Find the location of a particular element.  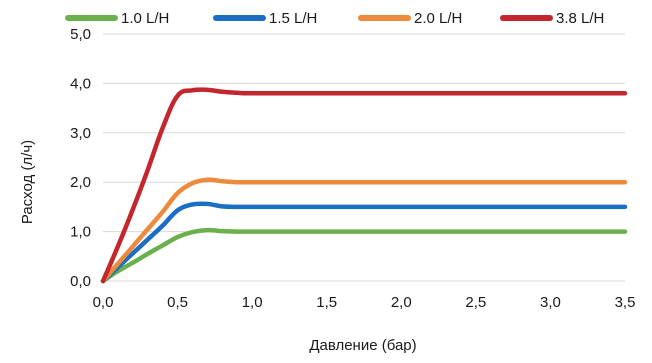

y-axis-ticks: 0,0 1,0 2,0 3,0 4,0 5,0 is located at coordinates (80, 158).